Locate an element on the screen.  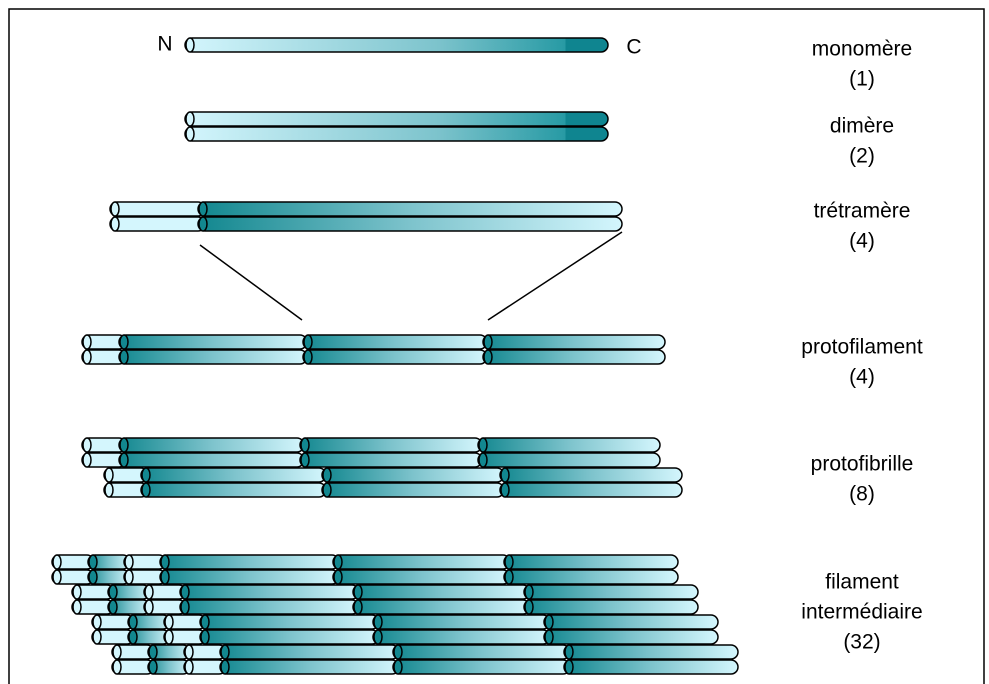
stage-name: protofibrille is located at coordinates (862, 464).